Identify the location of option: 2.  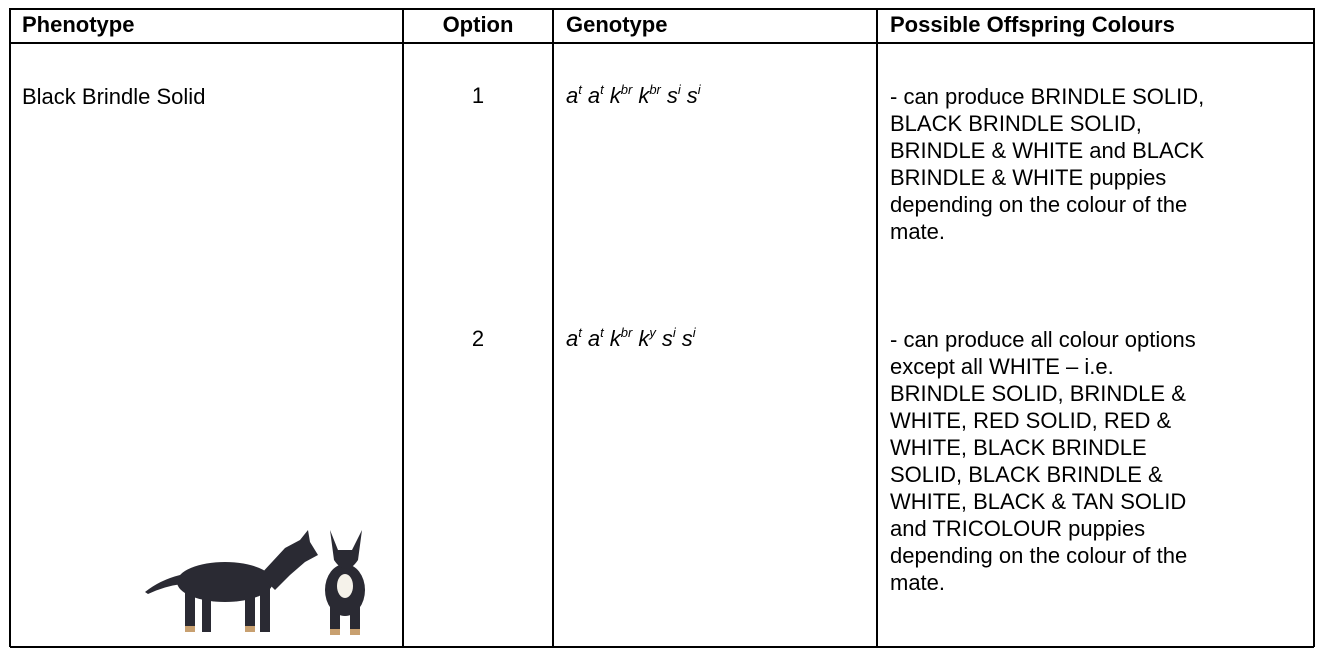
(478, 338).